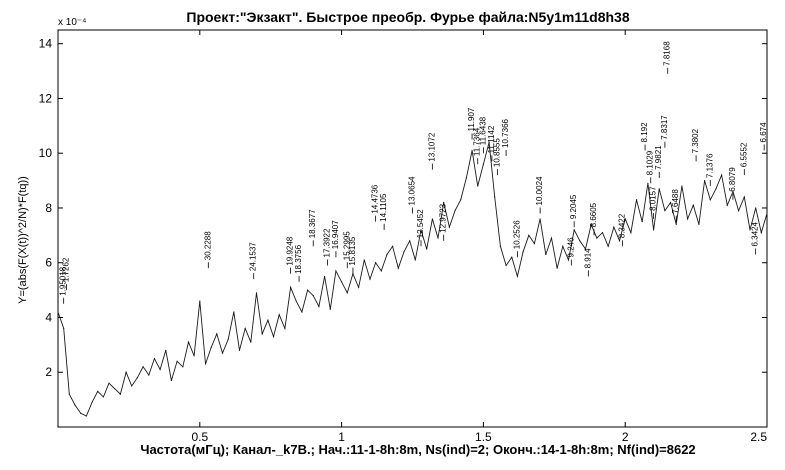  Describe the element at coordinates (46, 44) in the screenshot. I see `y-tick-label: 14` at that location.